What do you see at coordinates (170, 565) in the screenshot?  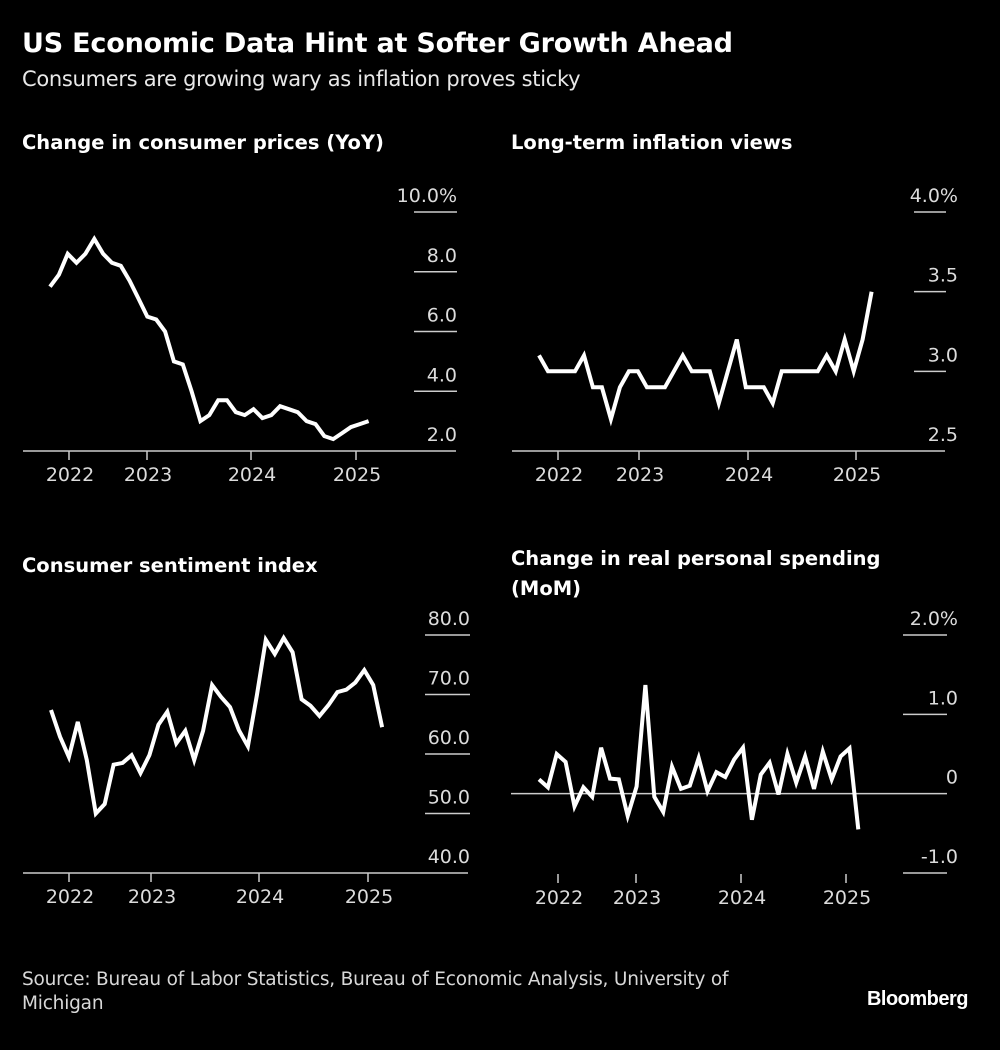 I see `chart-title-sentiment: Consumer sentiment index` at bounding box center [170, 565].